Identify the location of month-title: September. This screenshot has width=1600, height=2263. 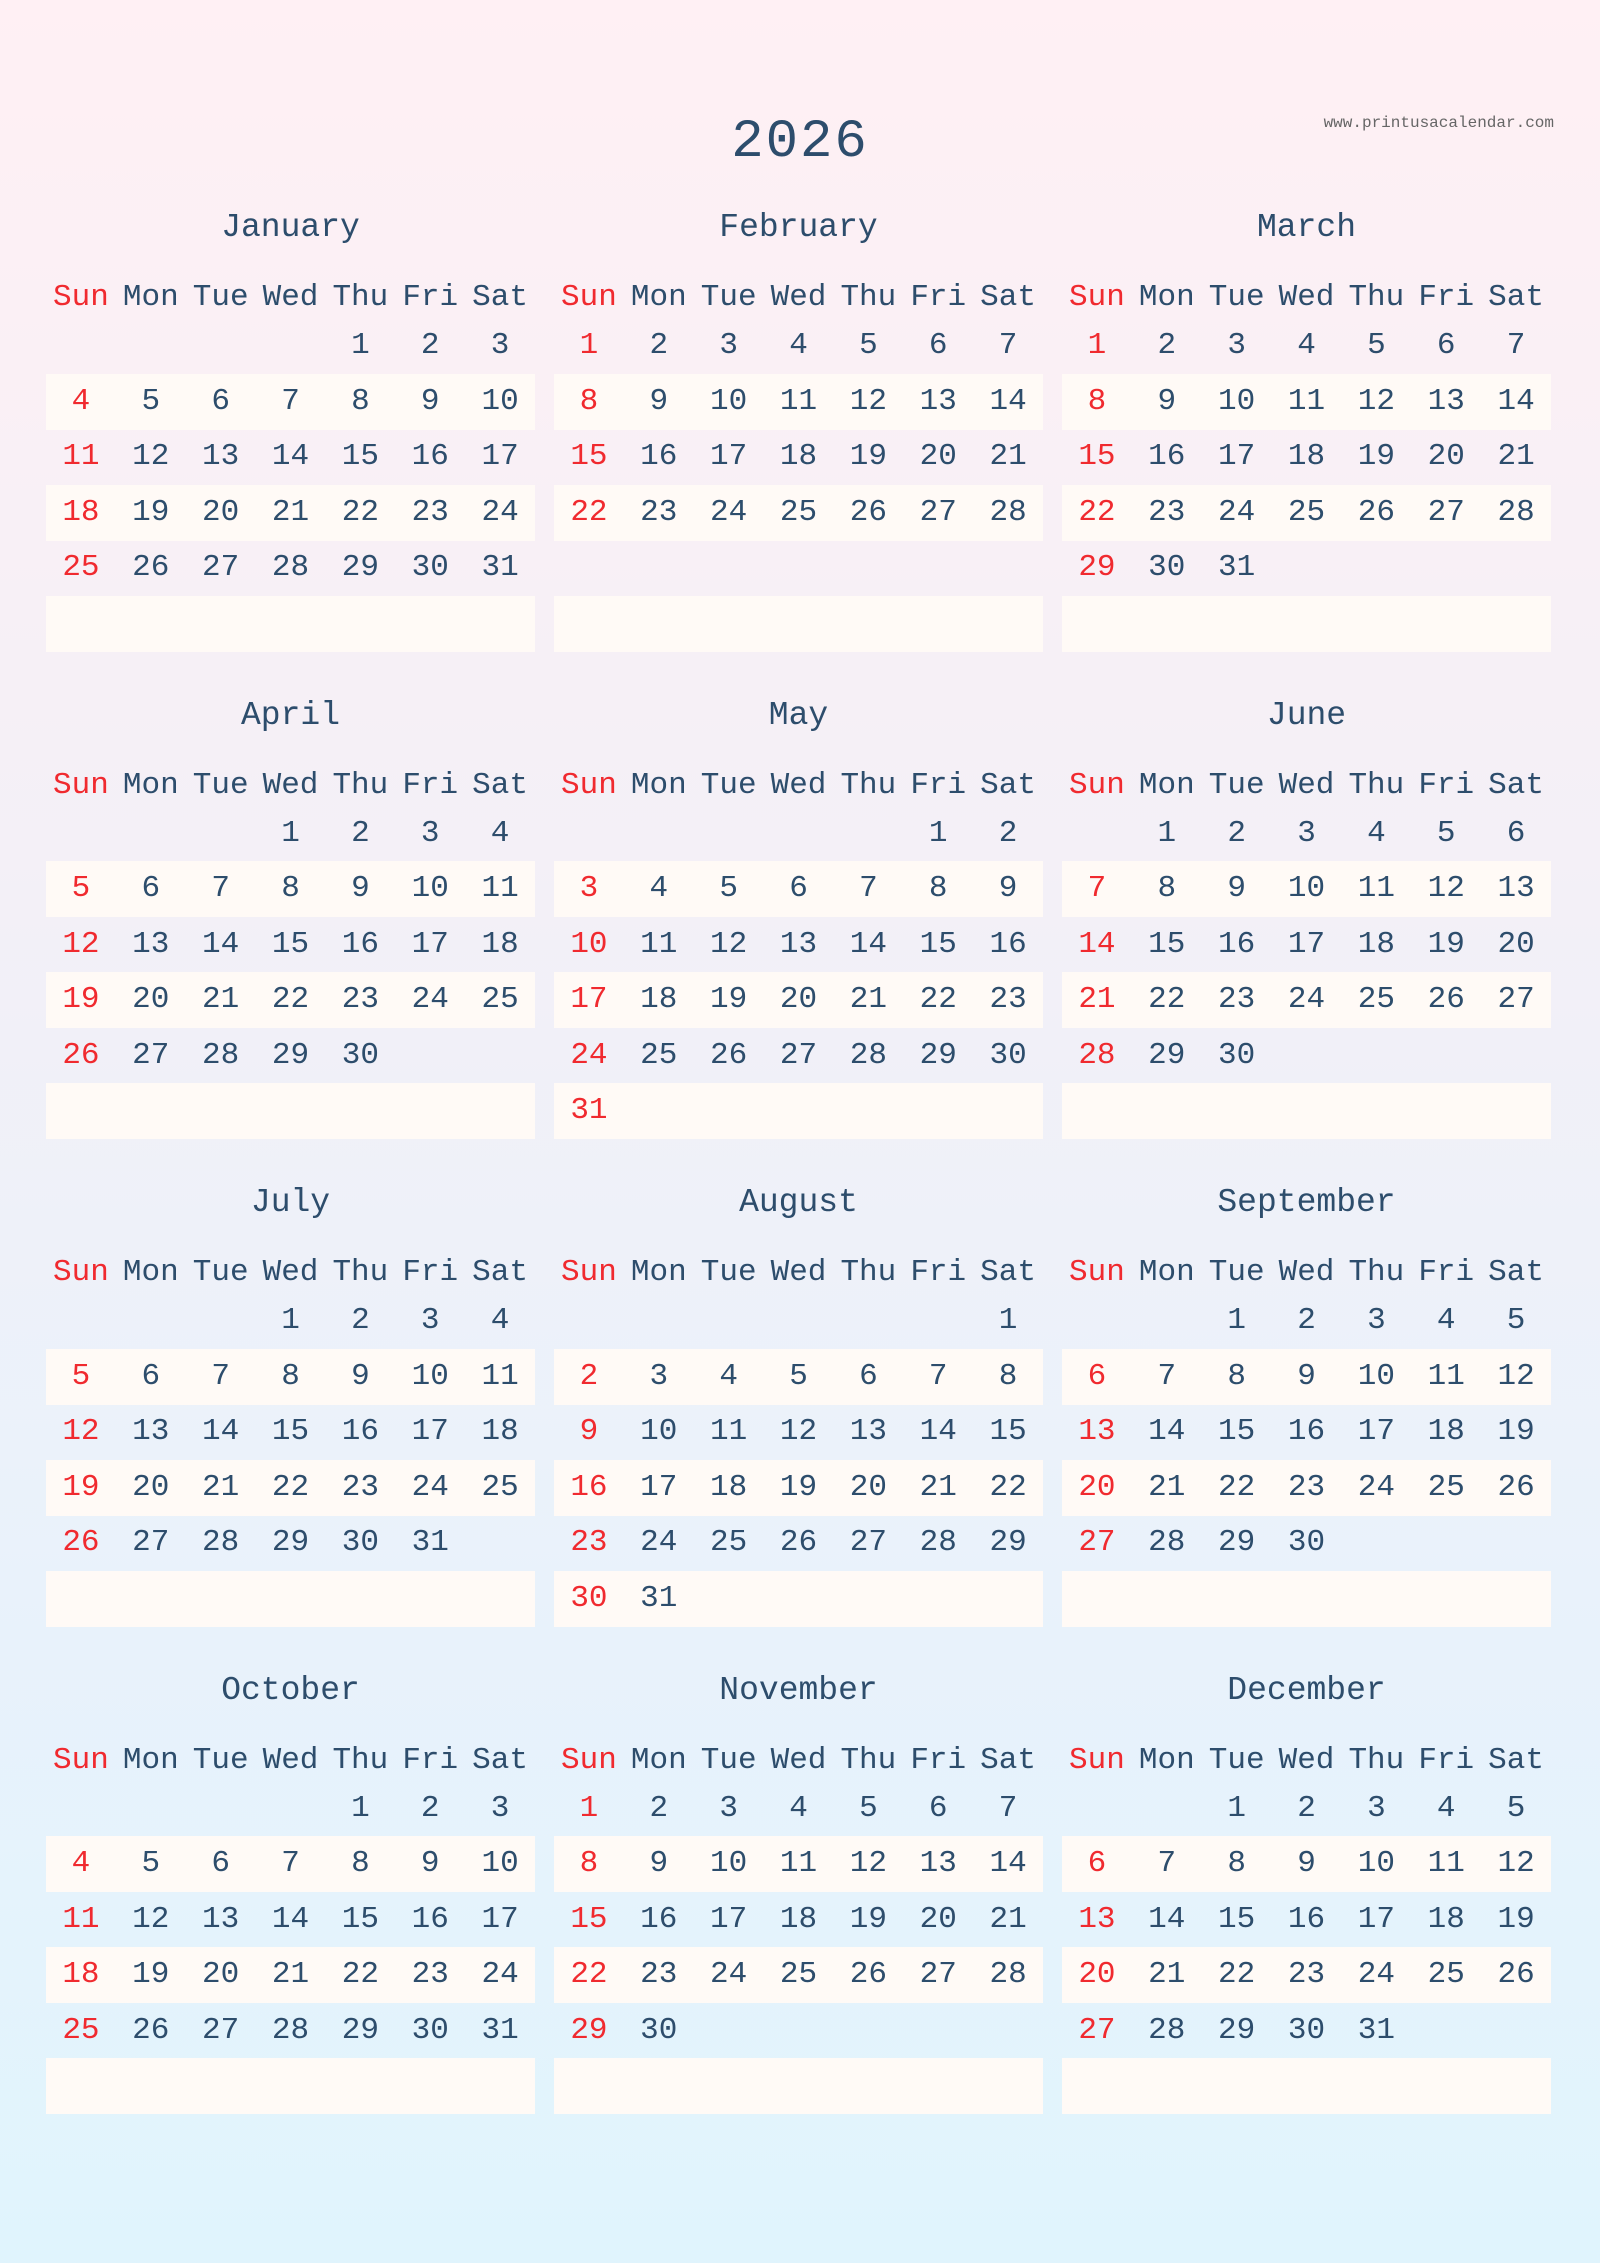
(1306, 1203).